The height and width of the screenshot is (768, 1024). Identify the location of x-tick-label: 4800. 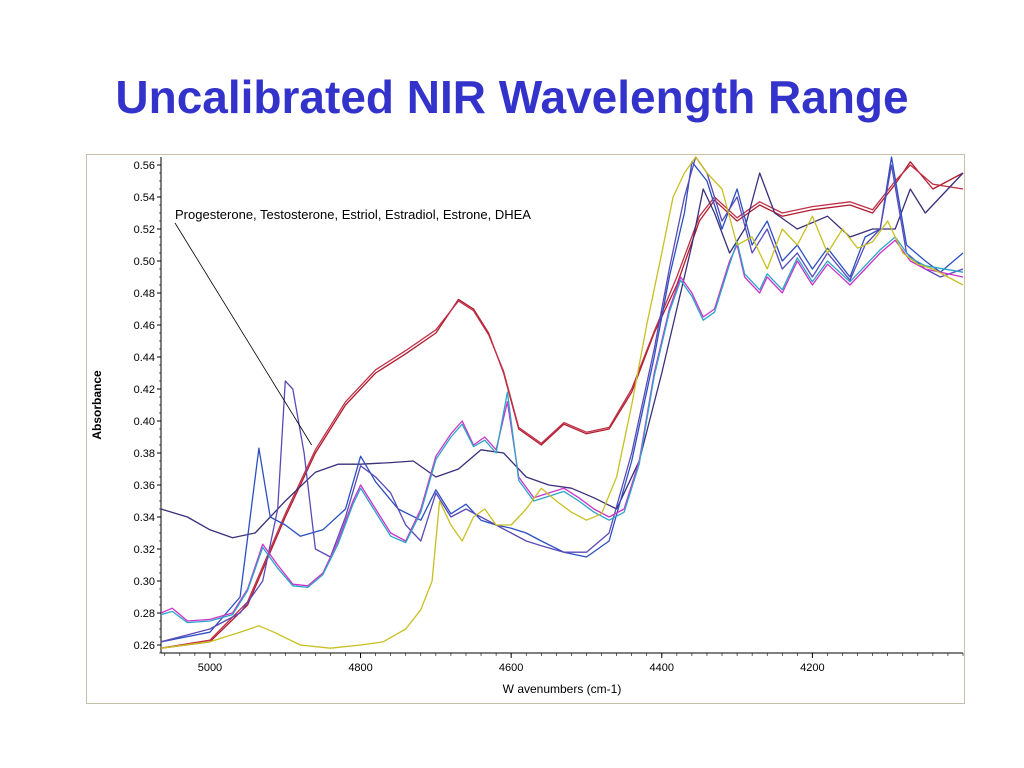
(360, 668).